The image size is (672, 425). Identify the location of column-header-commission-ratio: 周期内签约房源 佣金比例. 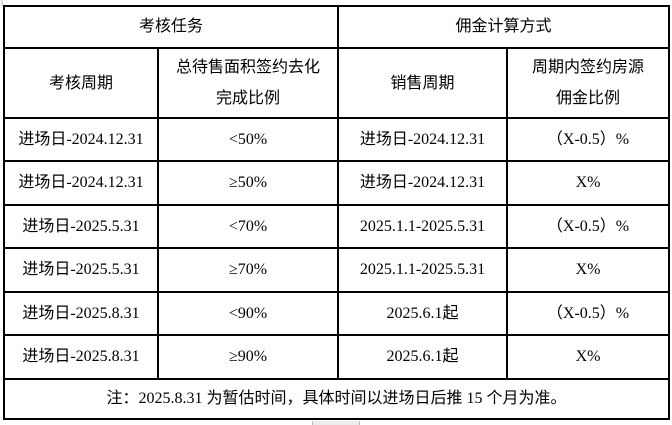
(588, 83).